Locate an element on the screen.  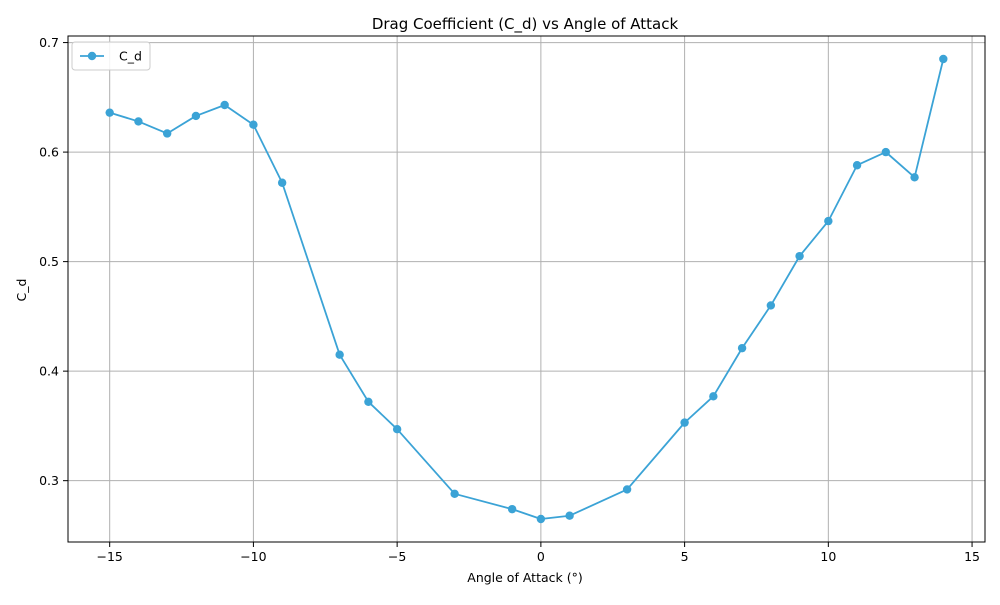
y-tick-label: 0.7 is located at coordinates (49, 42).